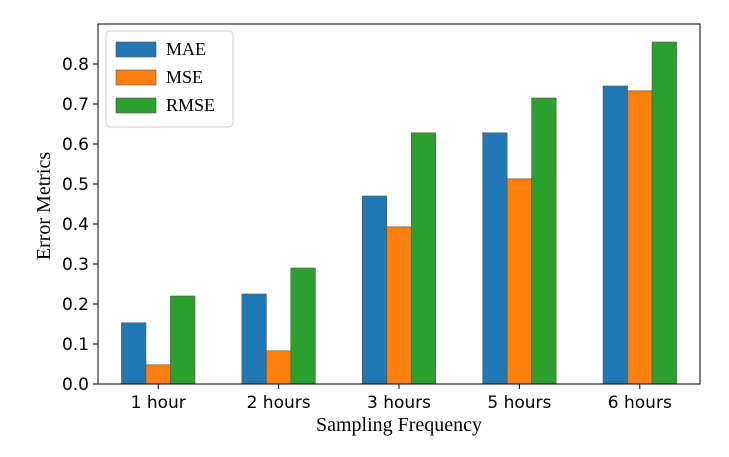  Describe the element at coordinates (75, 105) in the screenshot. I see `y-tick-label: 0.7` at that location.